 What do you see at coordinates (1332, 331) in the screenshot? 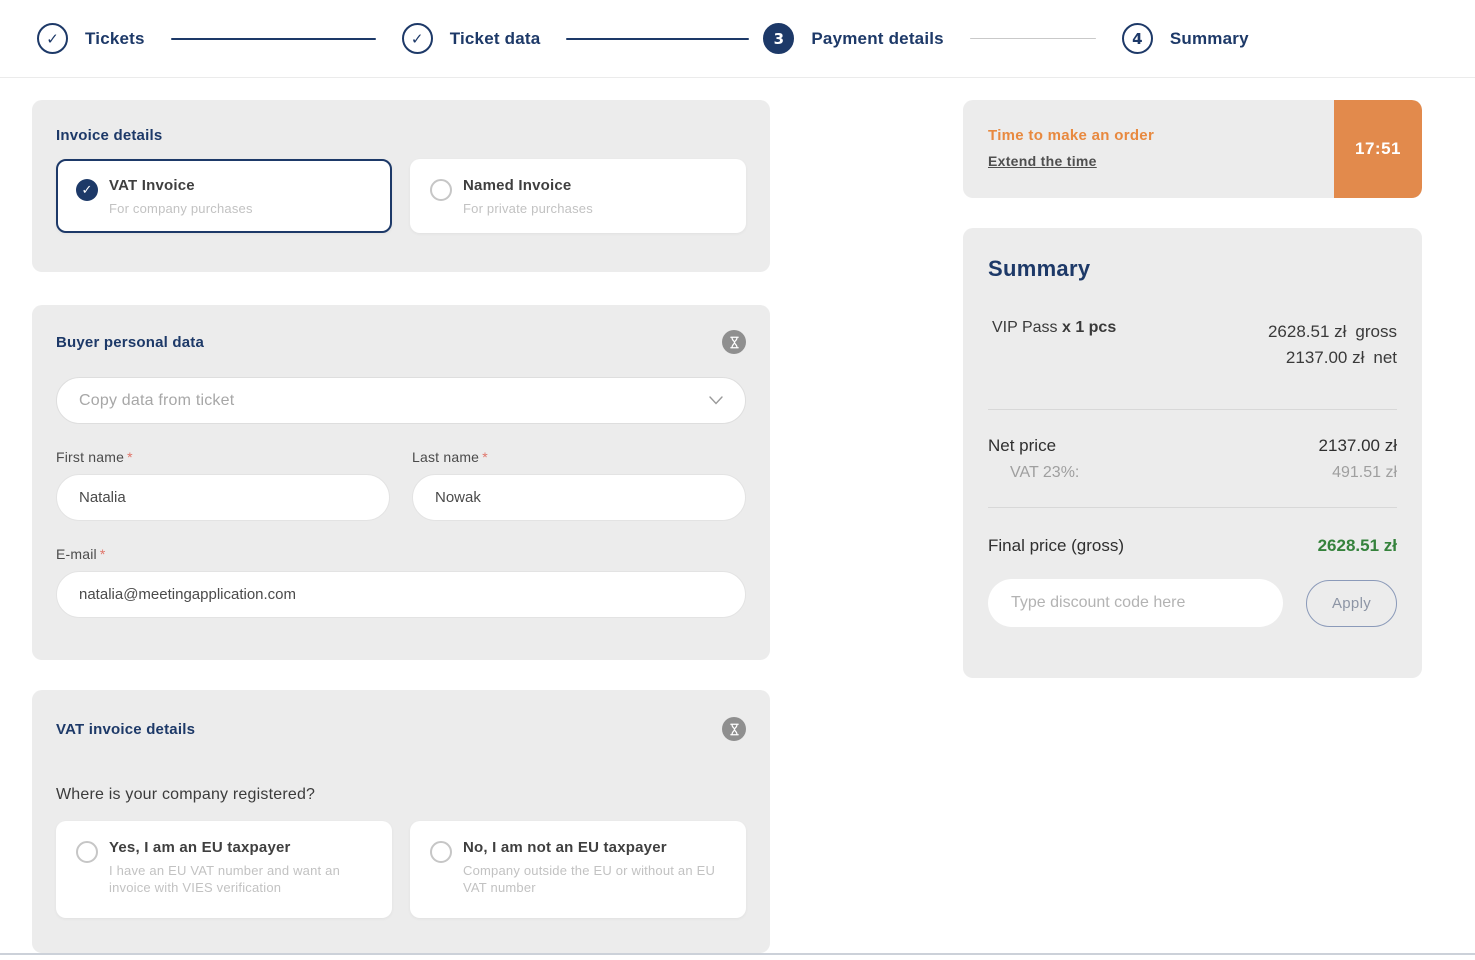
I see `summary-item-gross: 2628.51 zł gross` at bounding box center [1332, 331].